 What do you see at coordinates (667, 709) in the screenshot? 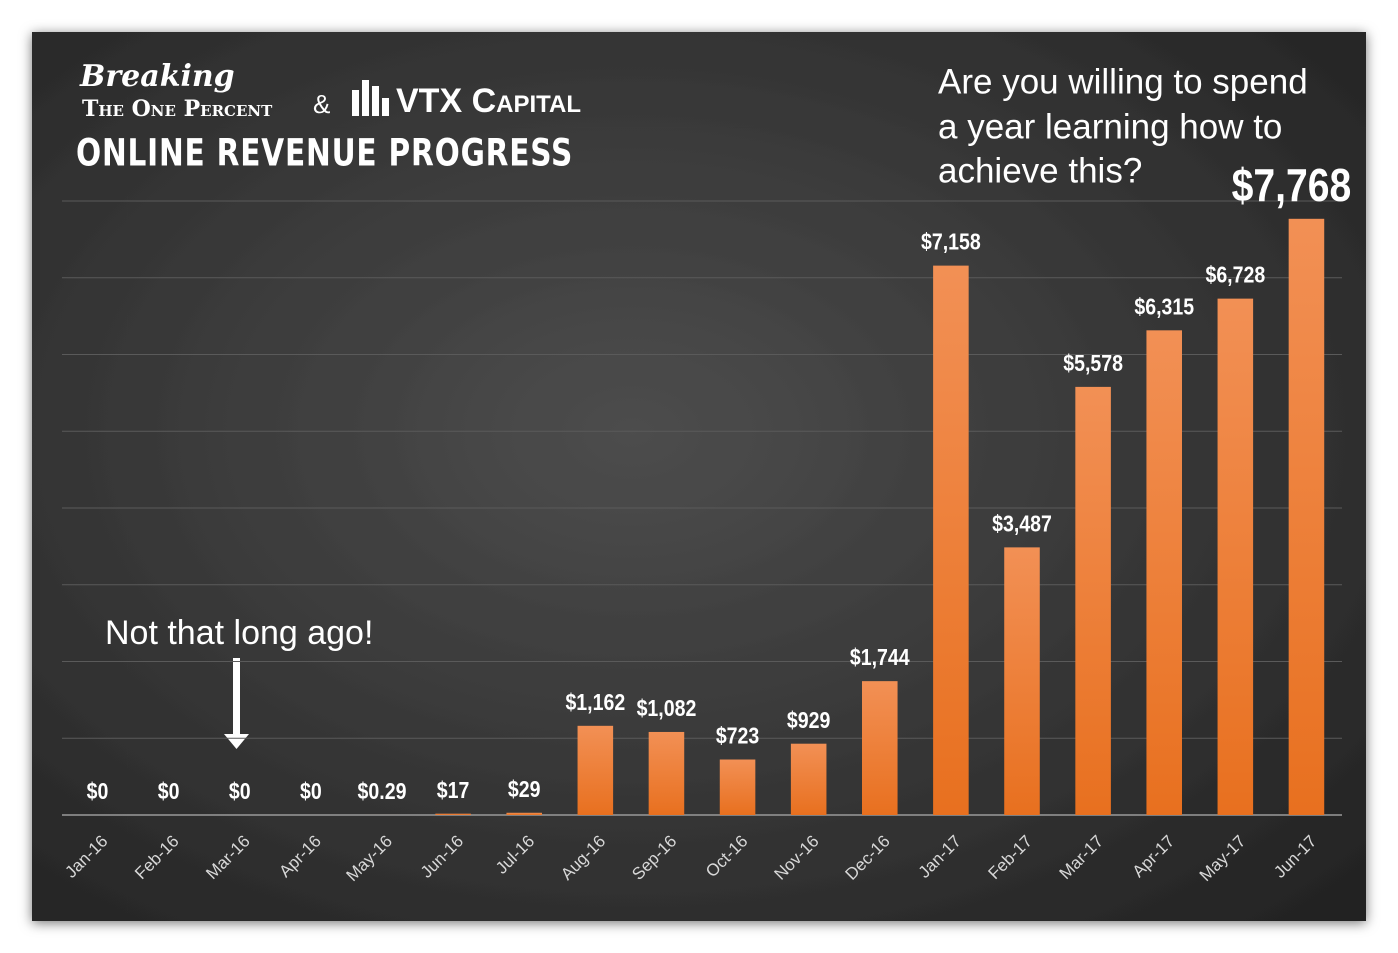
I see `value-label: $1,082` at bounding box center [667, 709].